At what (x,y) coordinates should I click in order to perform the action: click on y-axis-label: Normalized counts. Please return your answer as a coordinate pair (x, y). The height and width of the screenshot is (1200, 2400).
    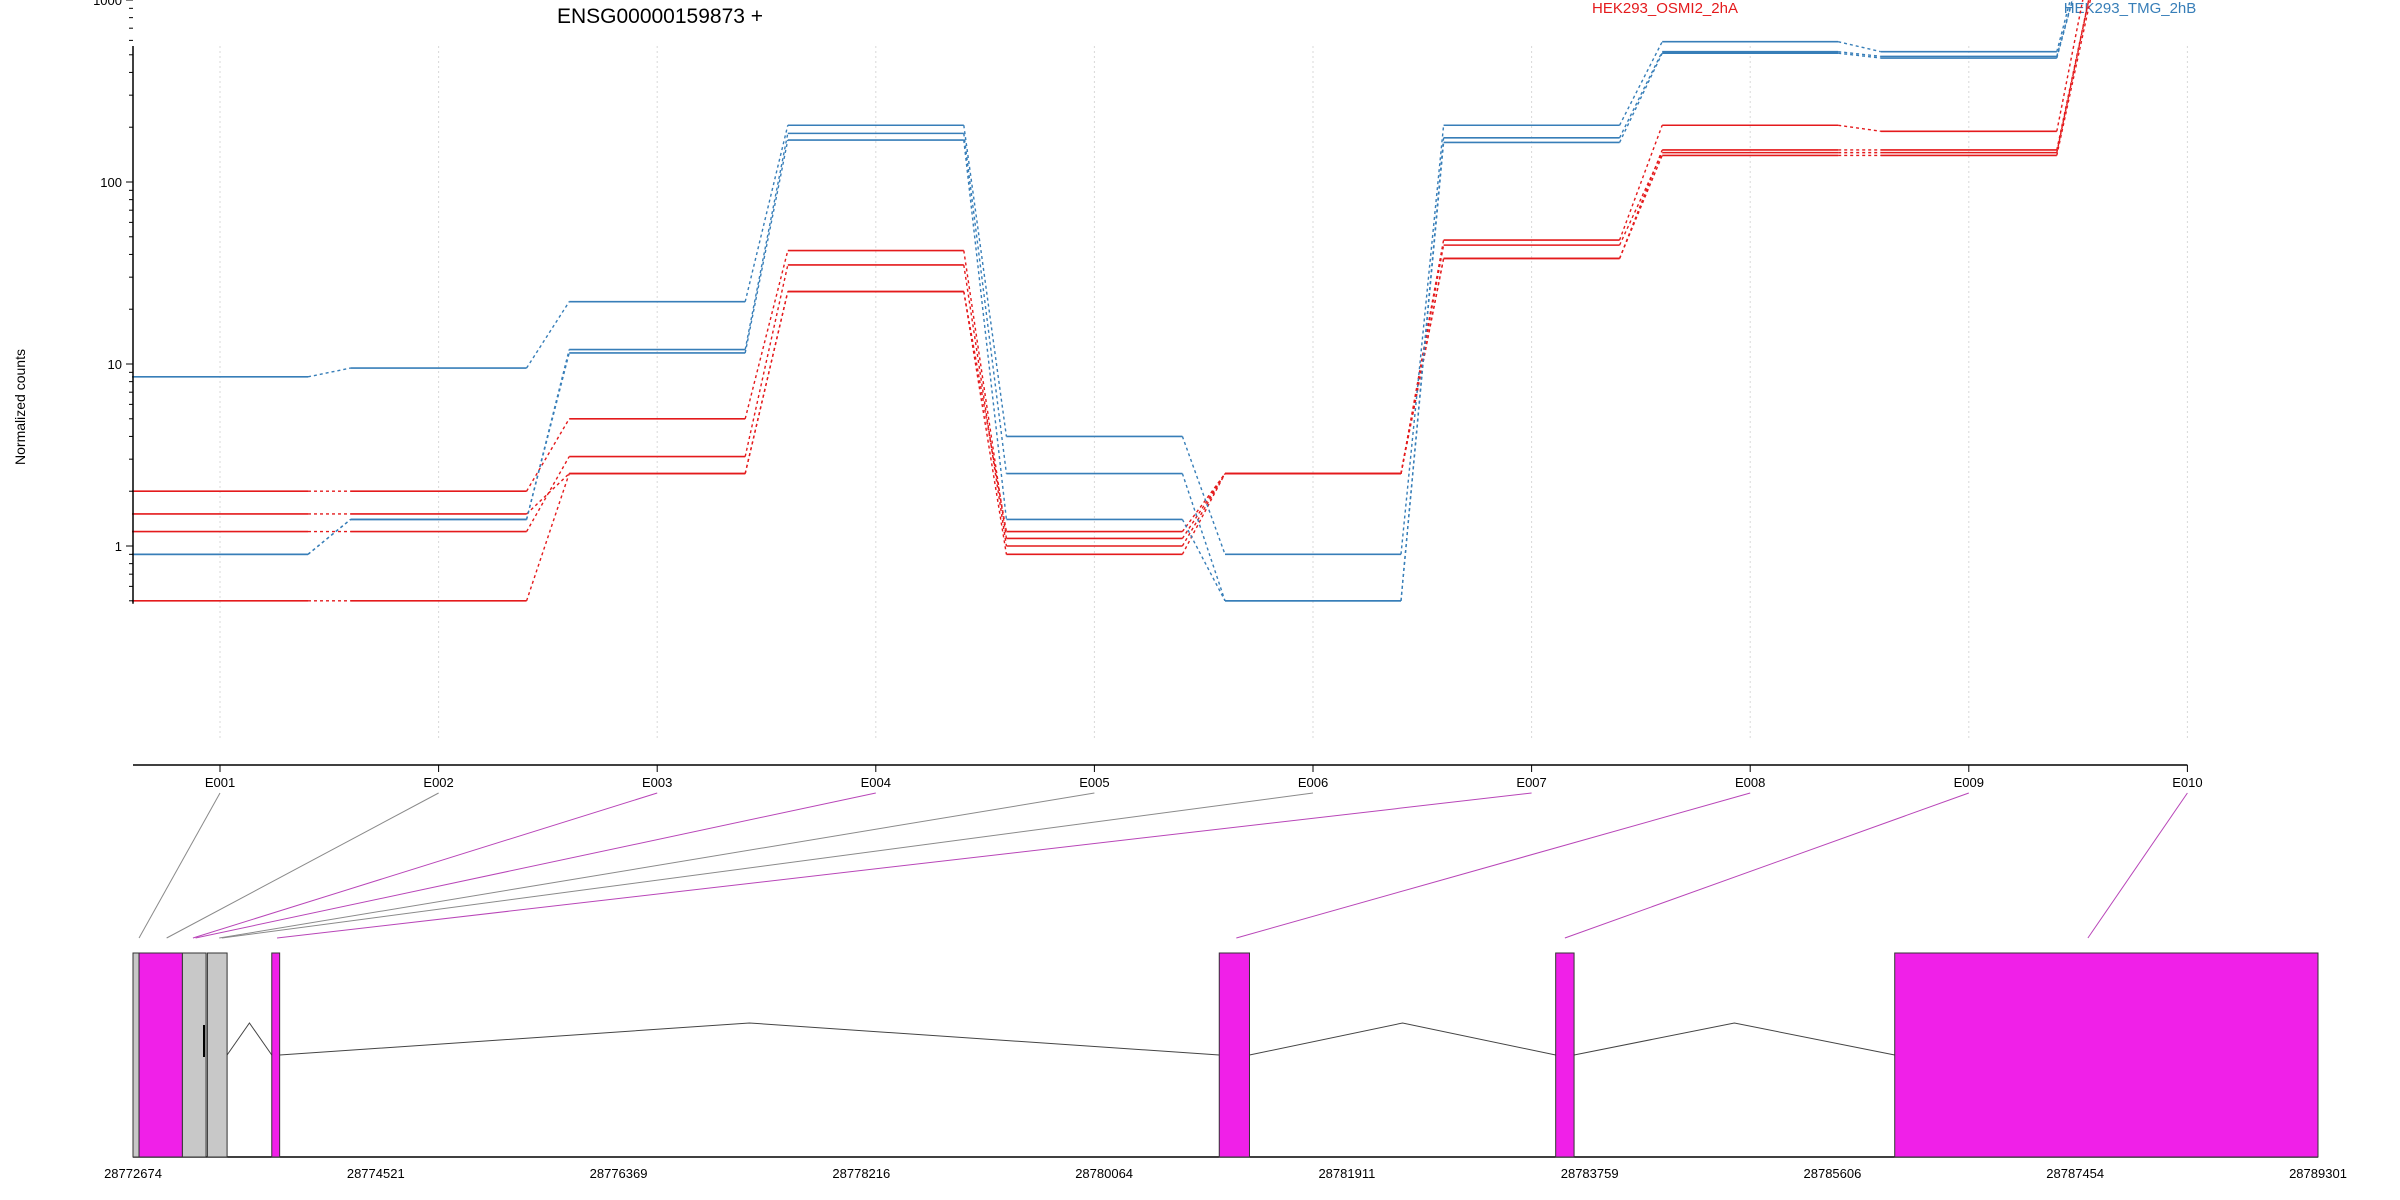
    Looking at the image, I should click on (20, 407).